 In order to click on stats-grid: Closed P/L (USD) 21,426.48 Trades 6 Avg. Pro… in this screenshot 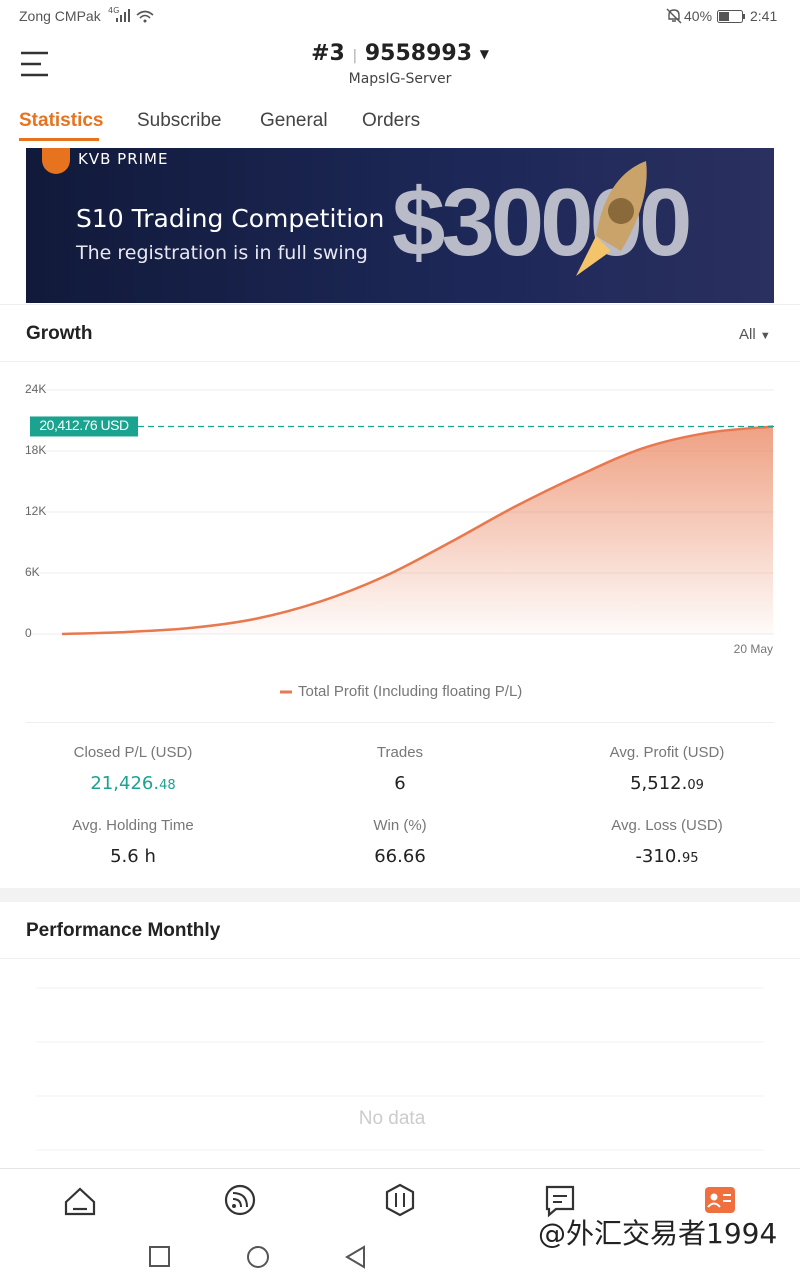, I will do `click(400, 805)`.